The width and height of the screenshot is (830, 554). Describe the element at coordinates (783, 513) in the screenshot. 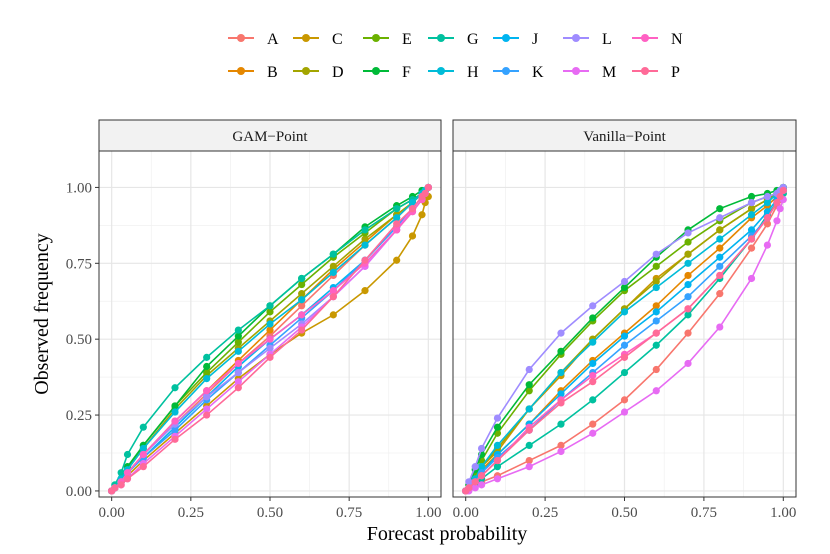

I see `x-tick-label: 1.00` at that location.